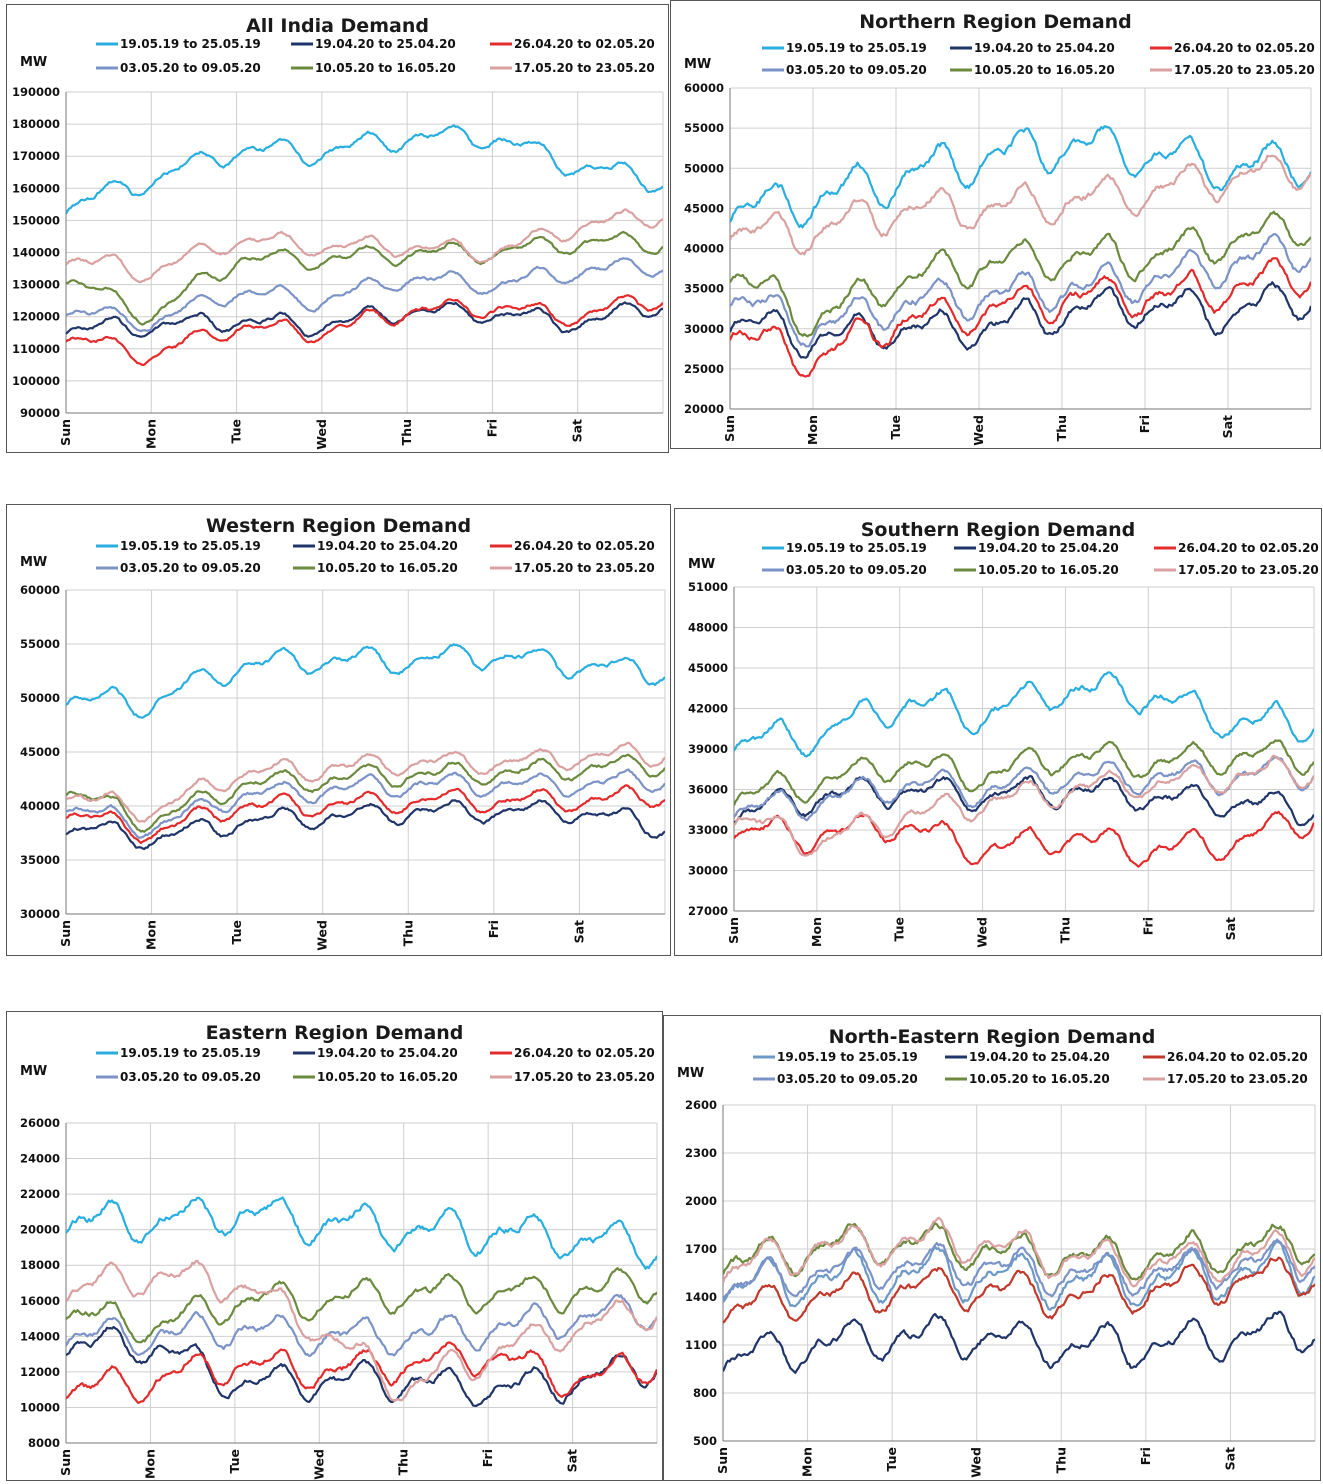 This screenshot has width=1323, height=1484. I want to click on chart-title: Western Region Demand, so click(338, 526).